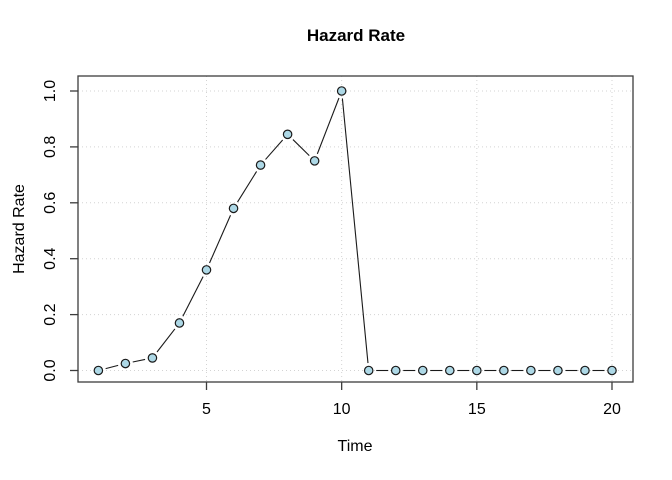  I want to click on x-axis-label: Time, so click(355, 446).